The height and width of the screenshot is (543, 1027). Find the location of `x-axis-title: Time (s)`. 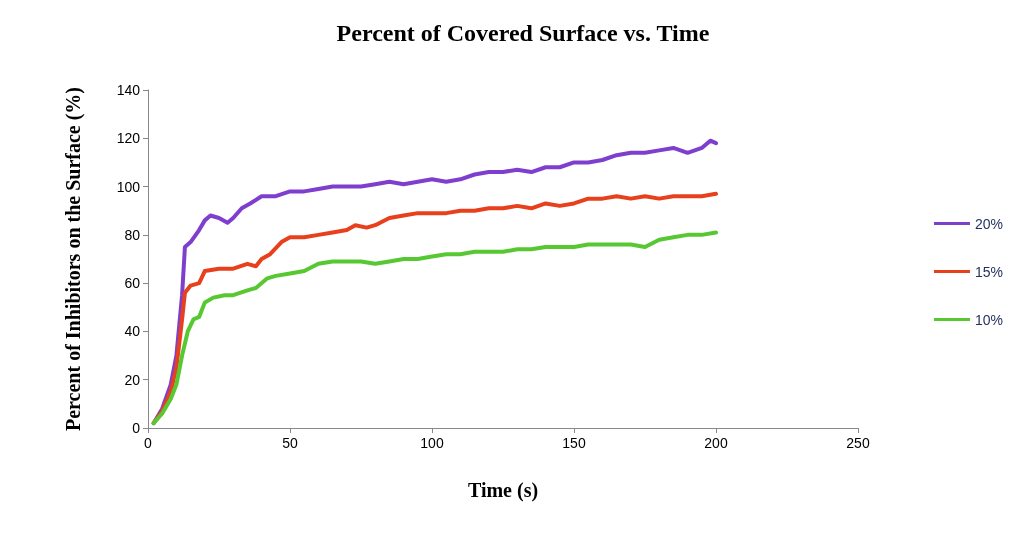

x-axis-title: Time (s) is located at coordinates (503, 490).